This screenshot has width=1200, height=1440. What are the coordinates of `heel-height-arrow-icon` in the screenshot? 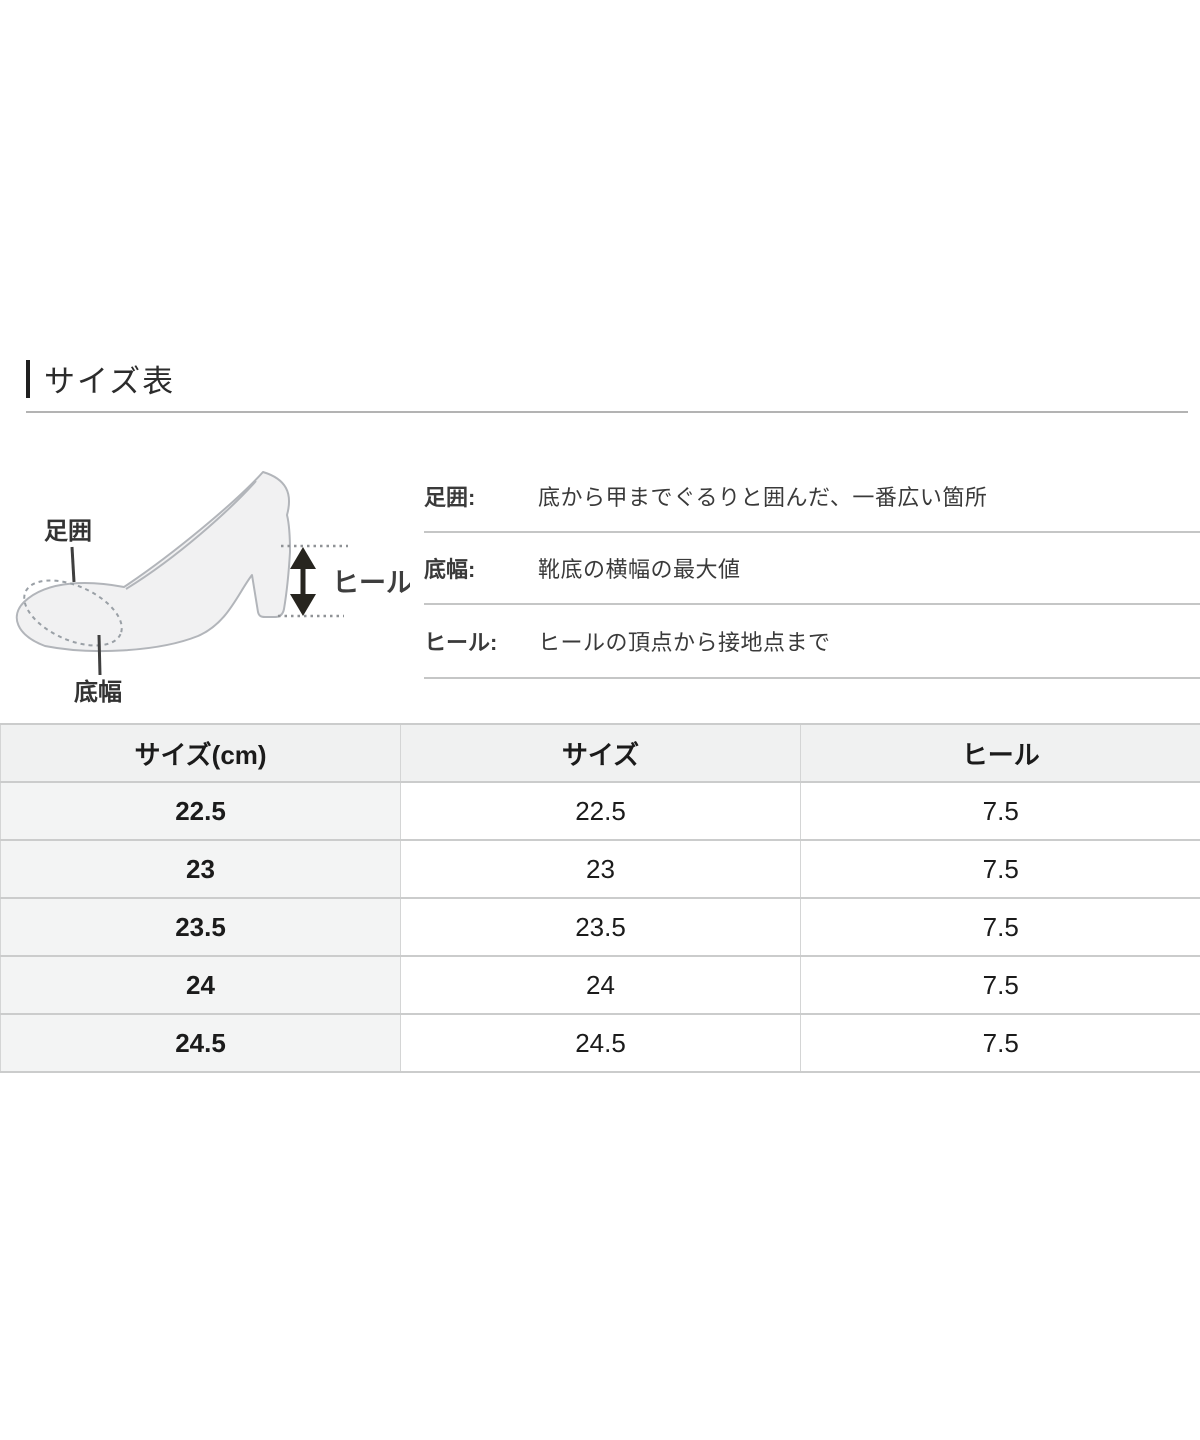 It's located at (303, 581).